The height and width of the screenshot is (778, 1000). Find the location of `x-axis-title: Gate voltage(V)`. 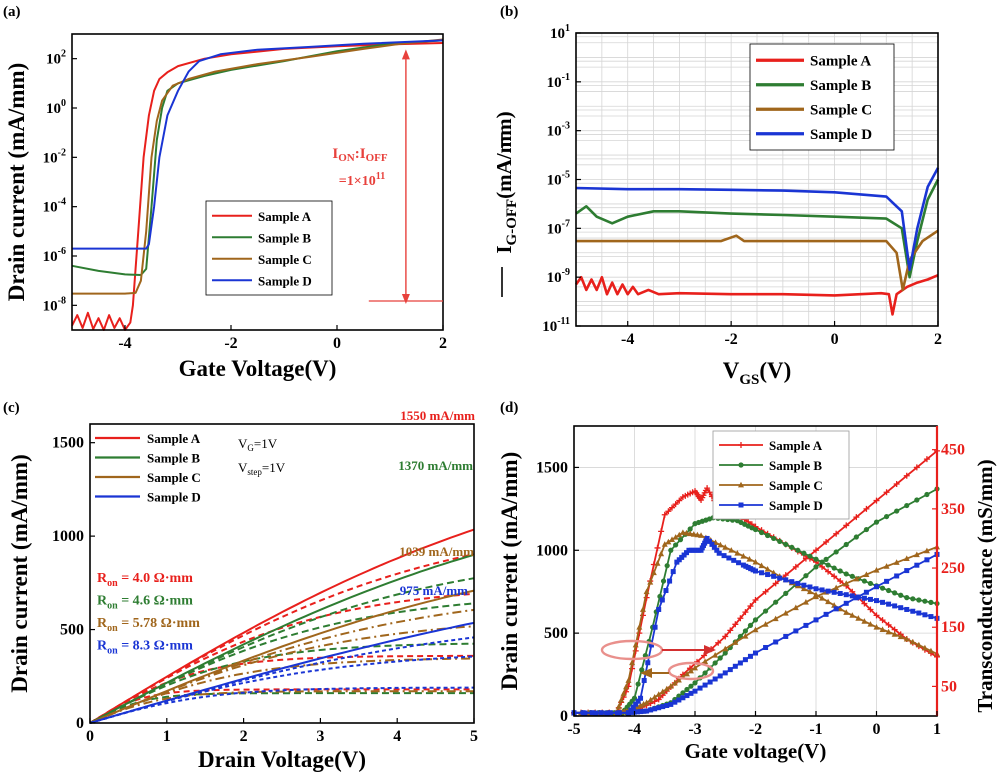

x-axis-title: Gate voltage(V) is located at coordinates (756, 751).